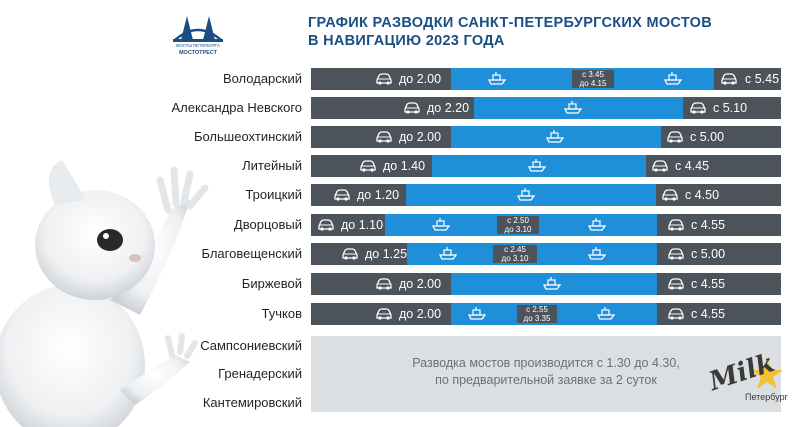 Image resolution: width=800 pixels, height=427 pixels. What do you see at coordinates (267, 224) in the screenshot?
I see `bridge-name: Дворцовый` at bounding box center [267, 224].